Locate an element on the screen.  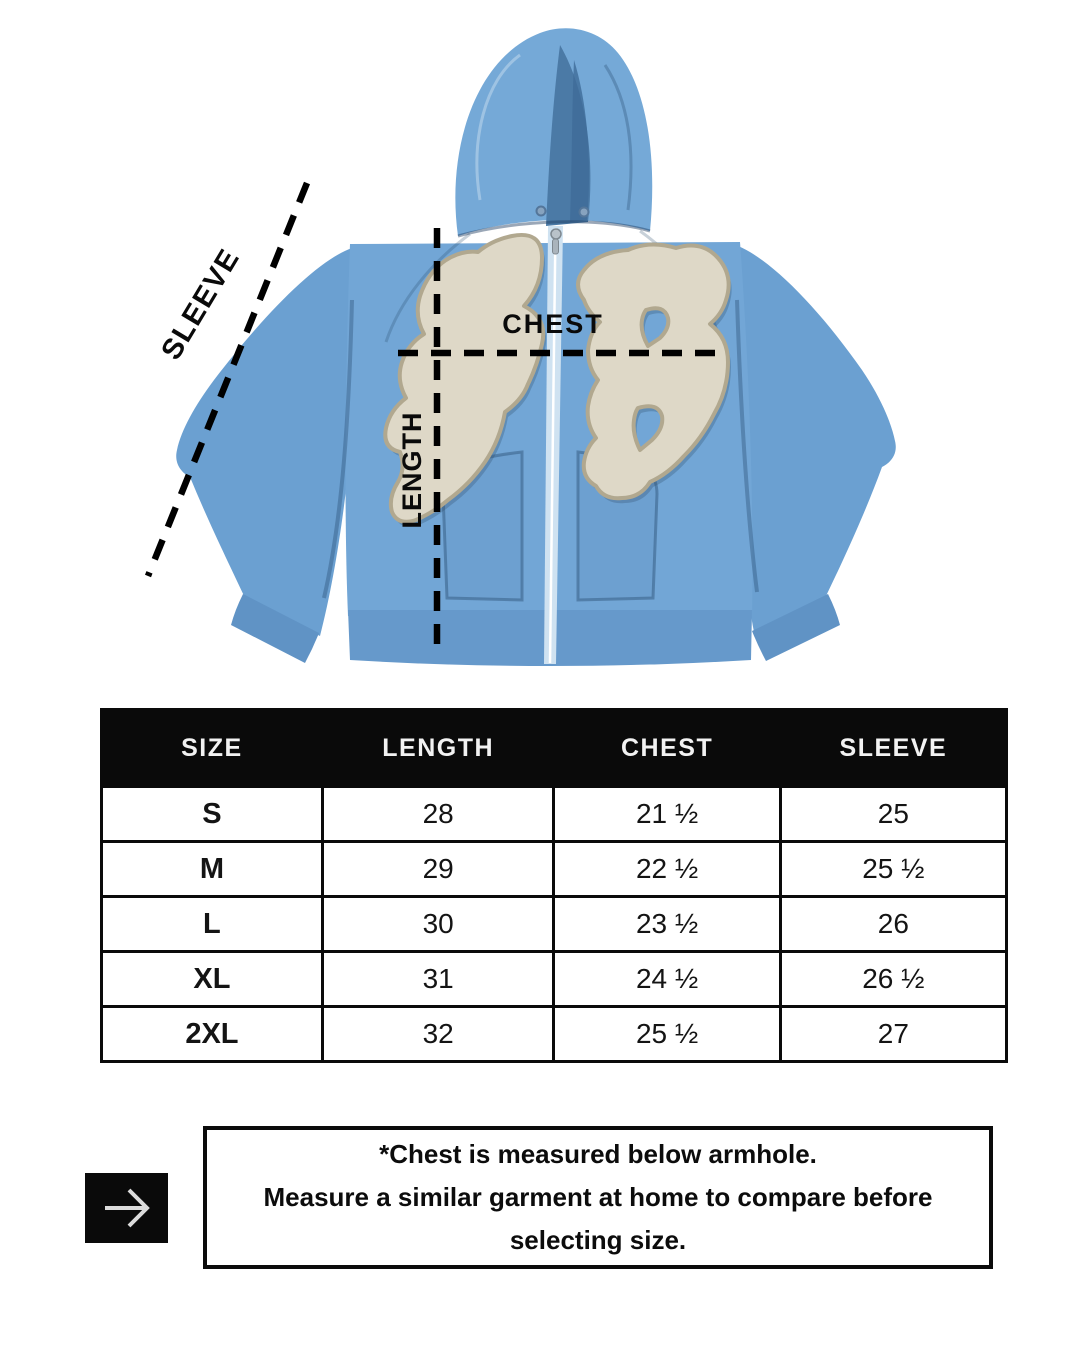
chest-cell: 21 ½ is located at coordinates (667, 814).